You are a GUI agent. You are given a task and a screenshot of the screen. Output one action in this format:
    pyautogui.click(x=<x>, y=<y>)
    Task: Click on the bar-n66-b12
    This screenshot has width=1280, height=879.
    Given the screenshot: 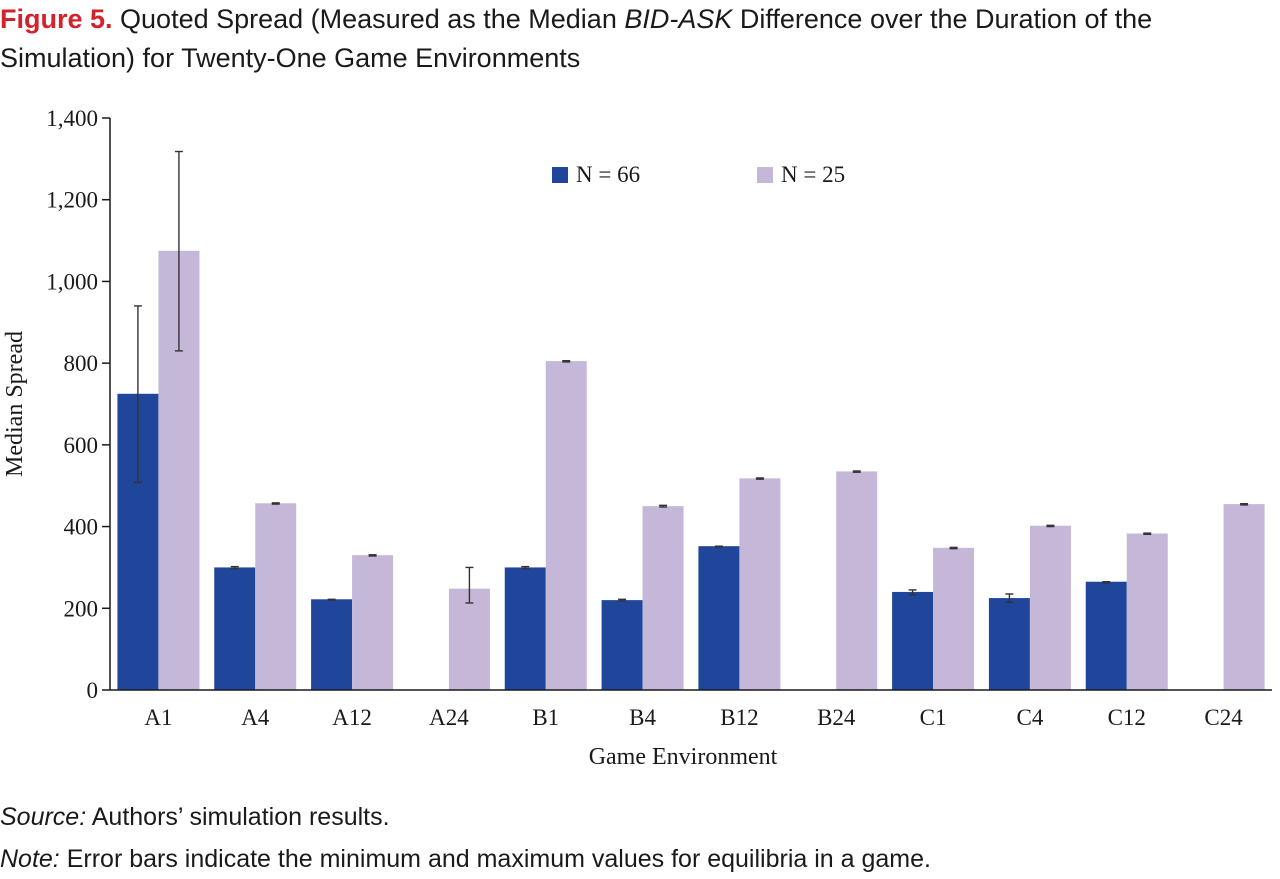 What is the action you would take?
    pyautogui.click(x=719, y=618)
    